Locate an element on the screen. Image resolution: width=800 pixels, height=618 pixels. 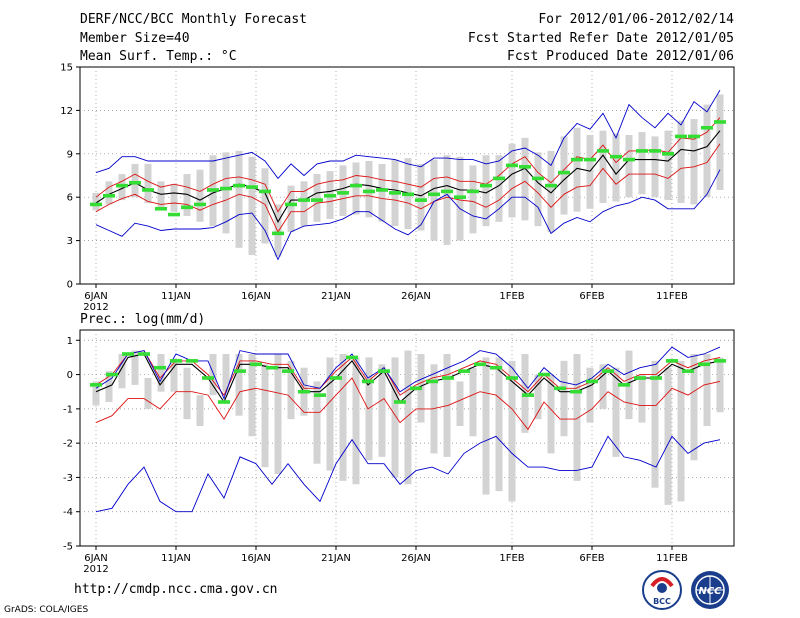
x-tick-label: 6JAN is located at coordinates (95, 558).